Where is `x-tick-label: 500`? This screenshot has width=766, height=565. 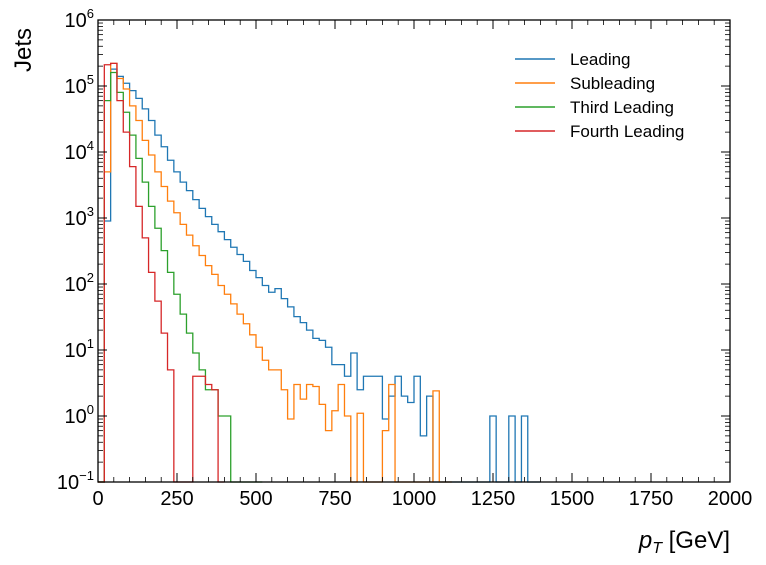 x-tick-label: 500 is located at coordinates (255, 499).